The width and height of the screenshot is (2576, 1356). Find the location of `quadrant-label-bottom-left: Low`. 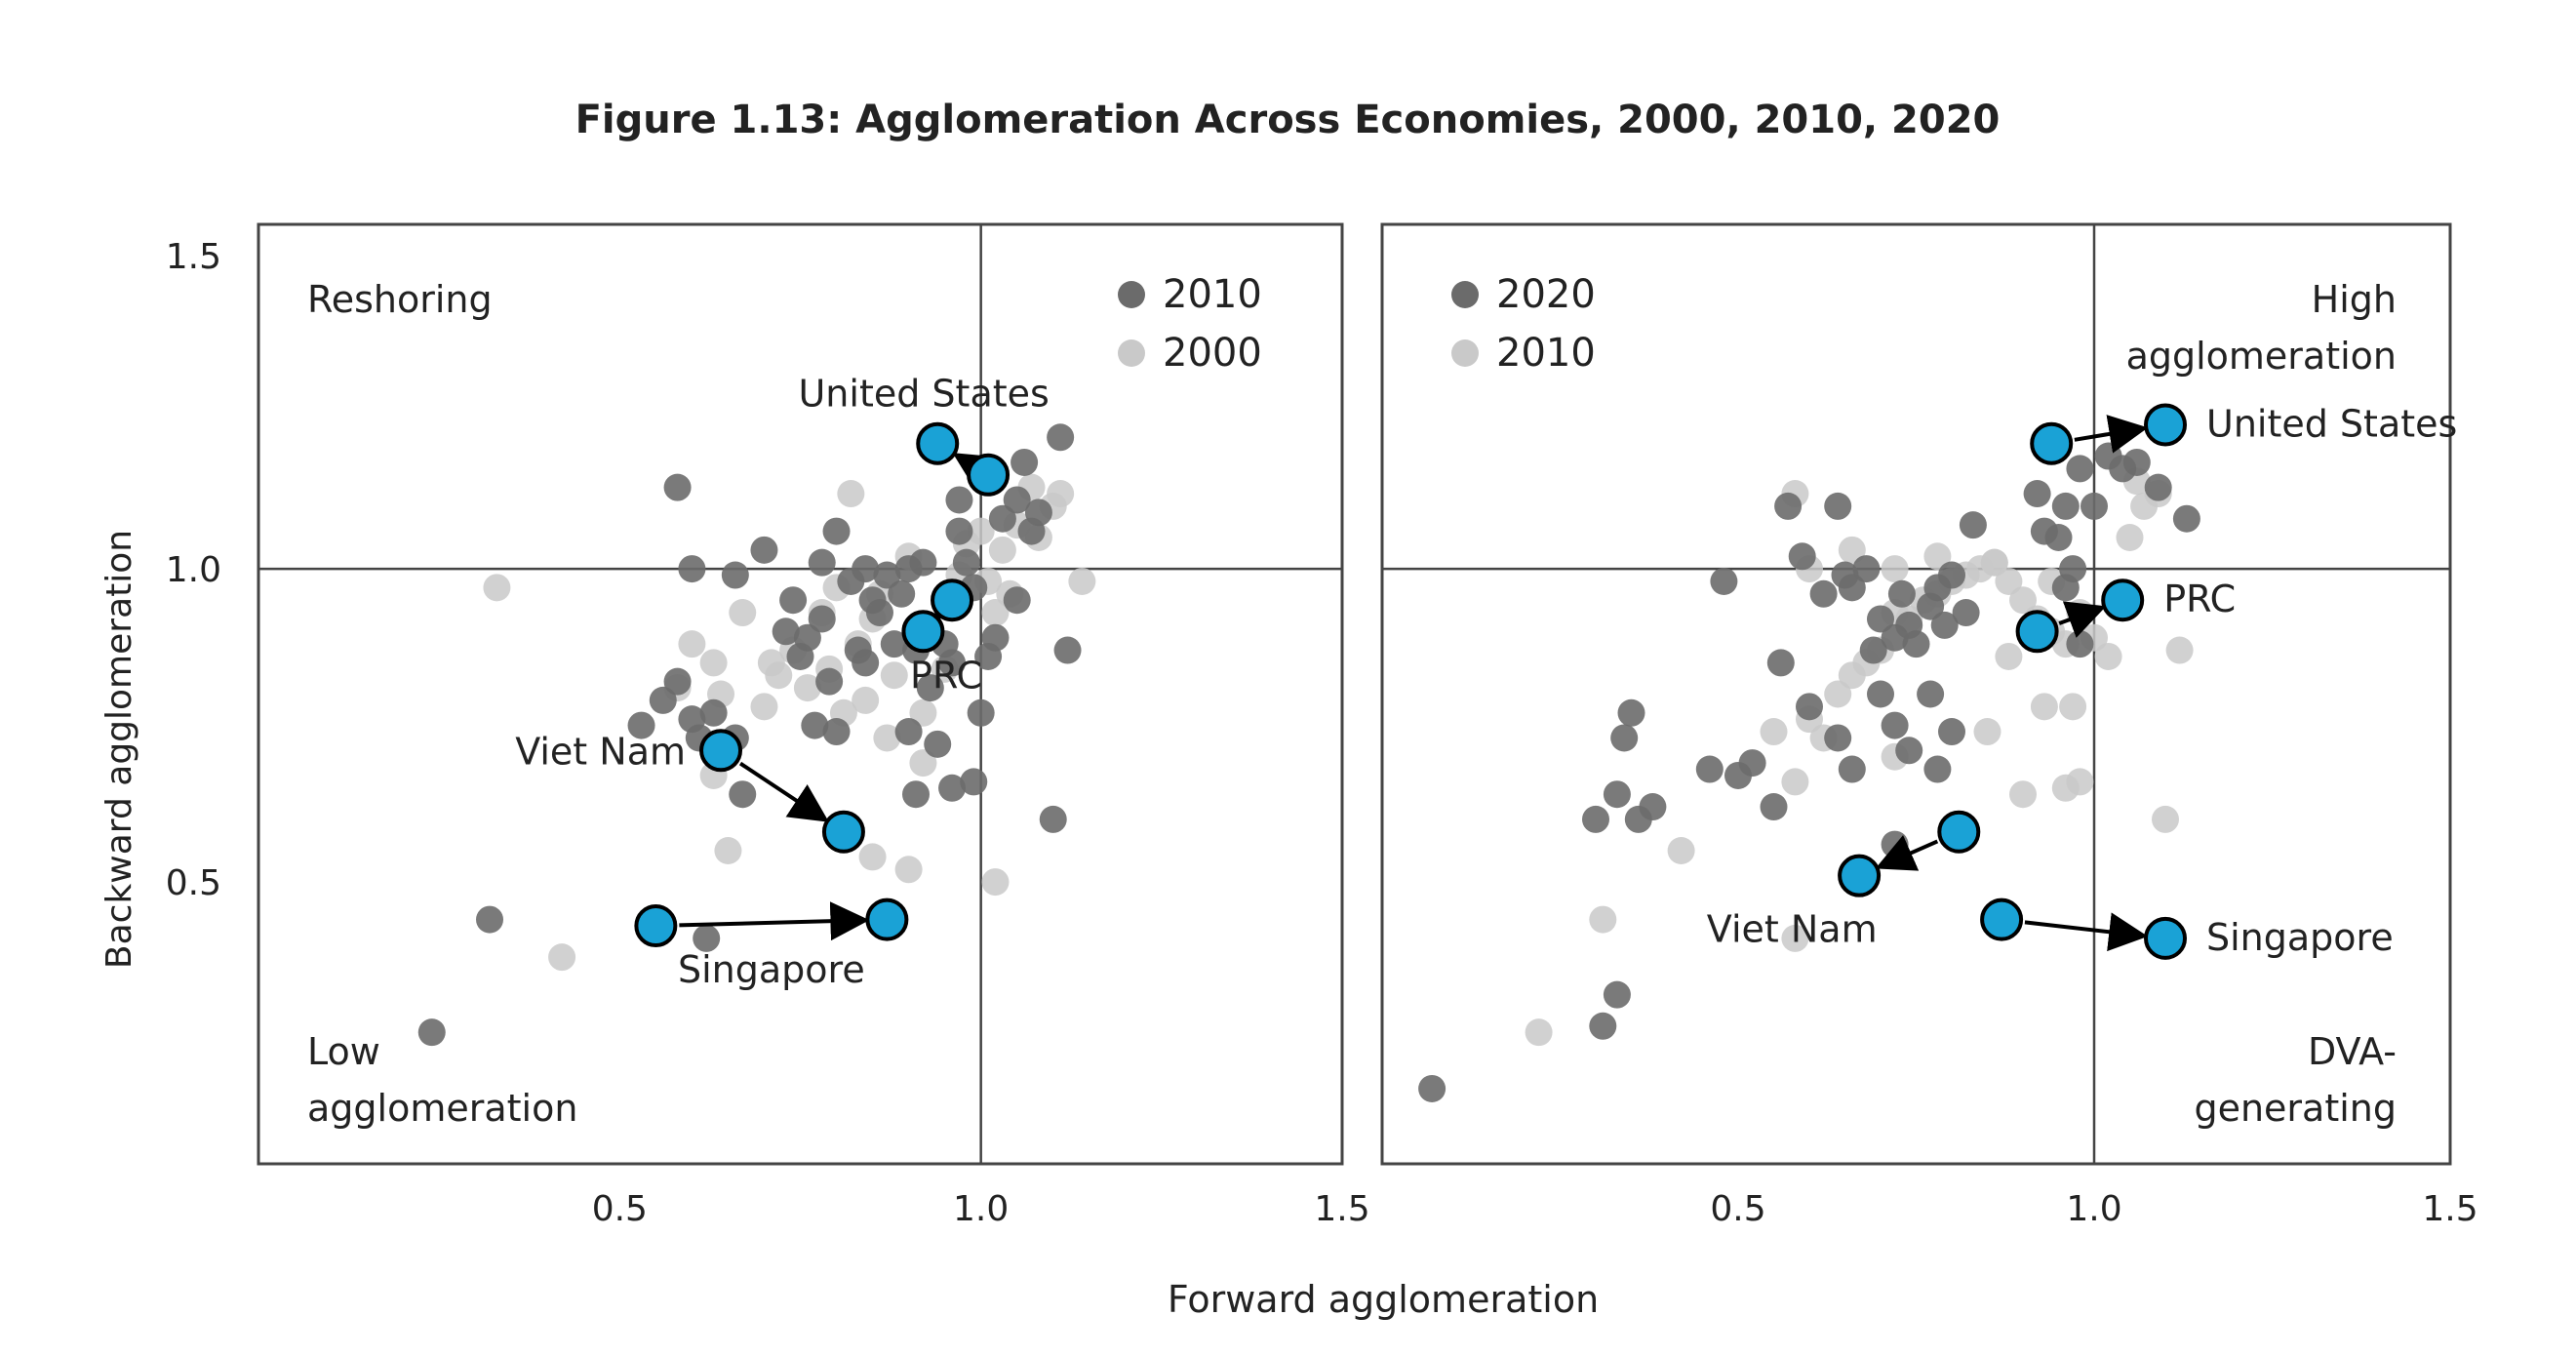

quadrant-label-bottom-left: Low is located at coordinates (343, 1051).